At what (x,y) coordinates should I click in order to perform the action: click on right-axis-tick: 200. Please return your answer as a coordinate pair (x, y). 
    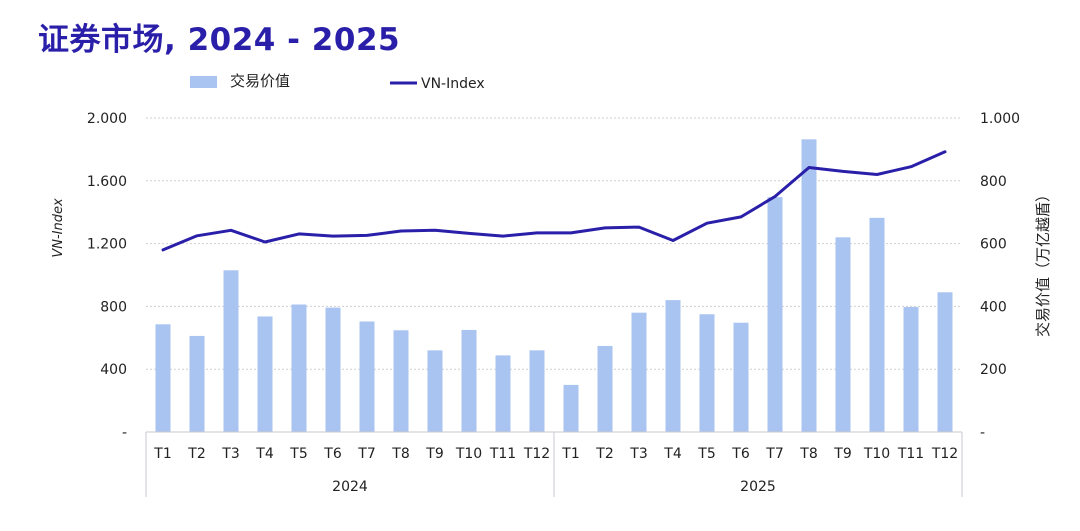
    Looking at the image, I should click on (993, 370).